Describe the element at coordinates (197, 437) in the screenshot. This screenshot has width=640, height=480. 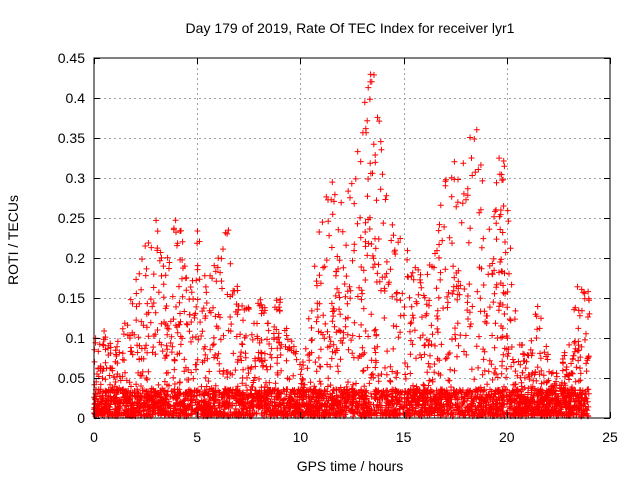
I see `x-tick-label: 5` at that location.